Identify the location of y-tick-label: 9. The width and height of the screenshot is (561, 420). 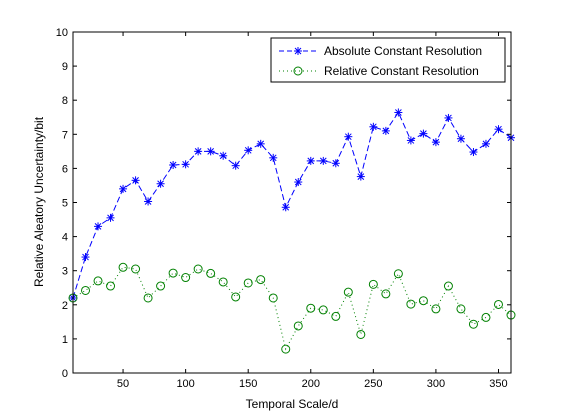
(65, 67).